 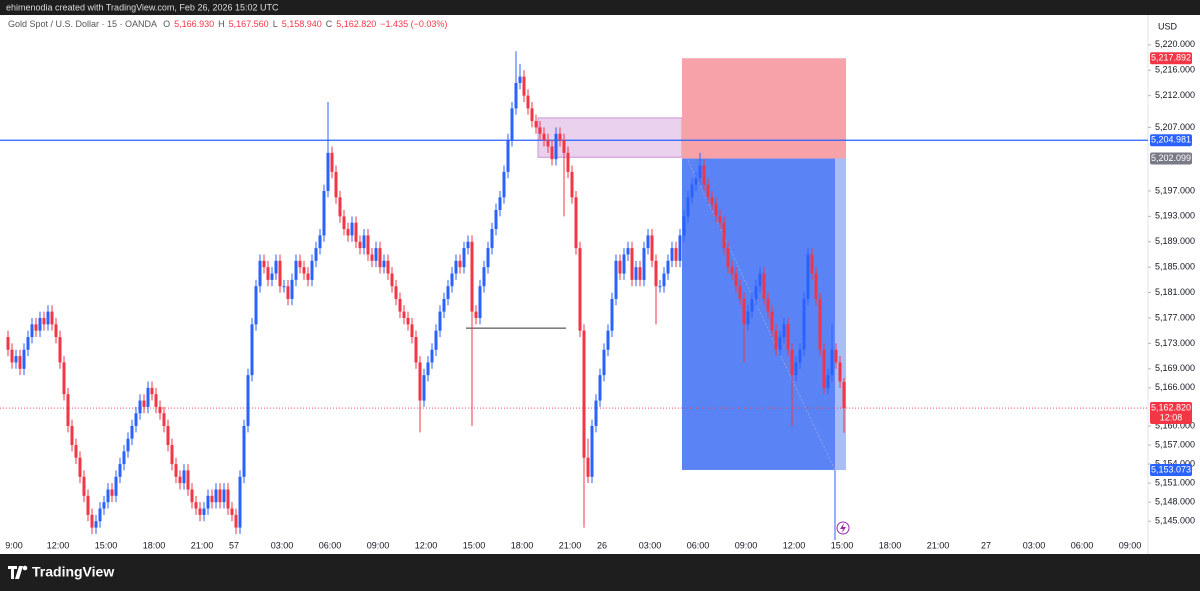 I want to click on stop-zone, so click(x=764, y=108).